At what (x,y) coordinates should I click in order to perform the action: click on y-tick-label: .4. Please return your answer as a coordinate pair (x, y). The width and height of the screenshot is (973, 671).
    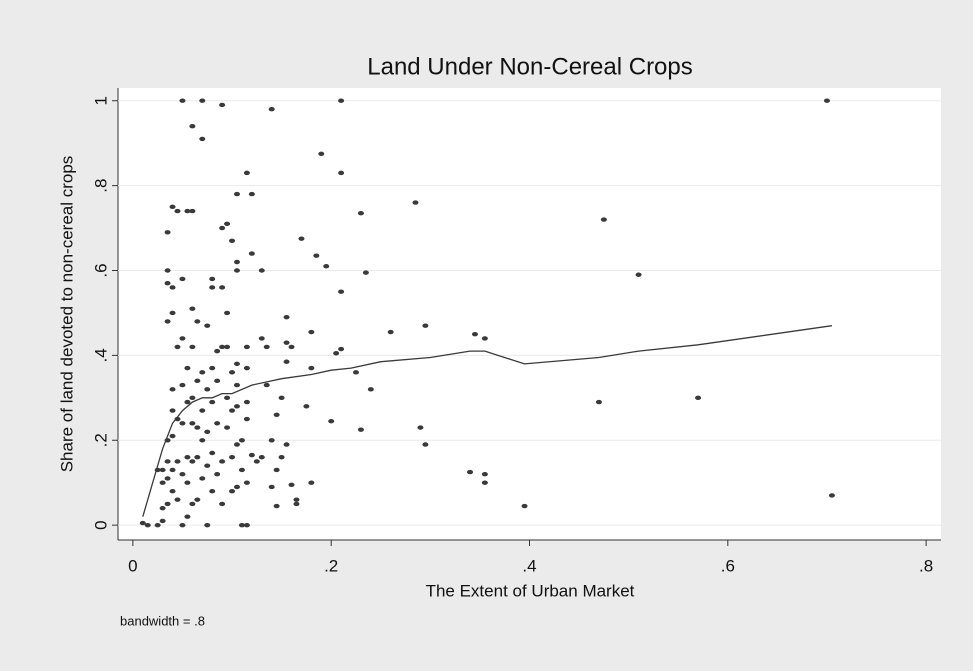
    Looking at the image, I should click on (100, 355).